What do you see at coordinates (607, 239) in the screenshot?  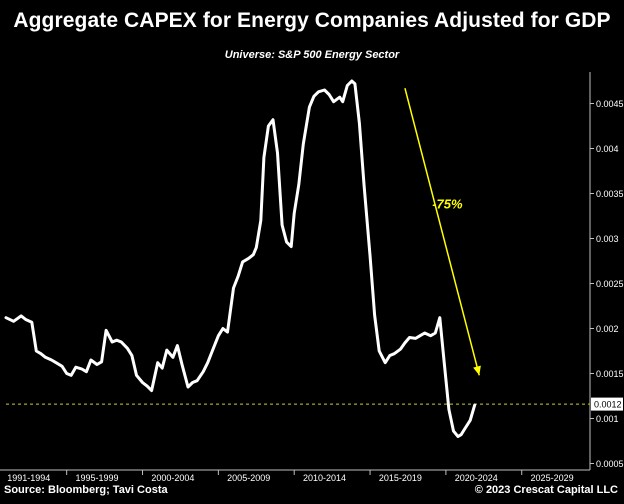 I see `y-tick-label: 0.003` at bounding box center [607, 239].